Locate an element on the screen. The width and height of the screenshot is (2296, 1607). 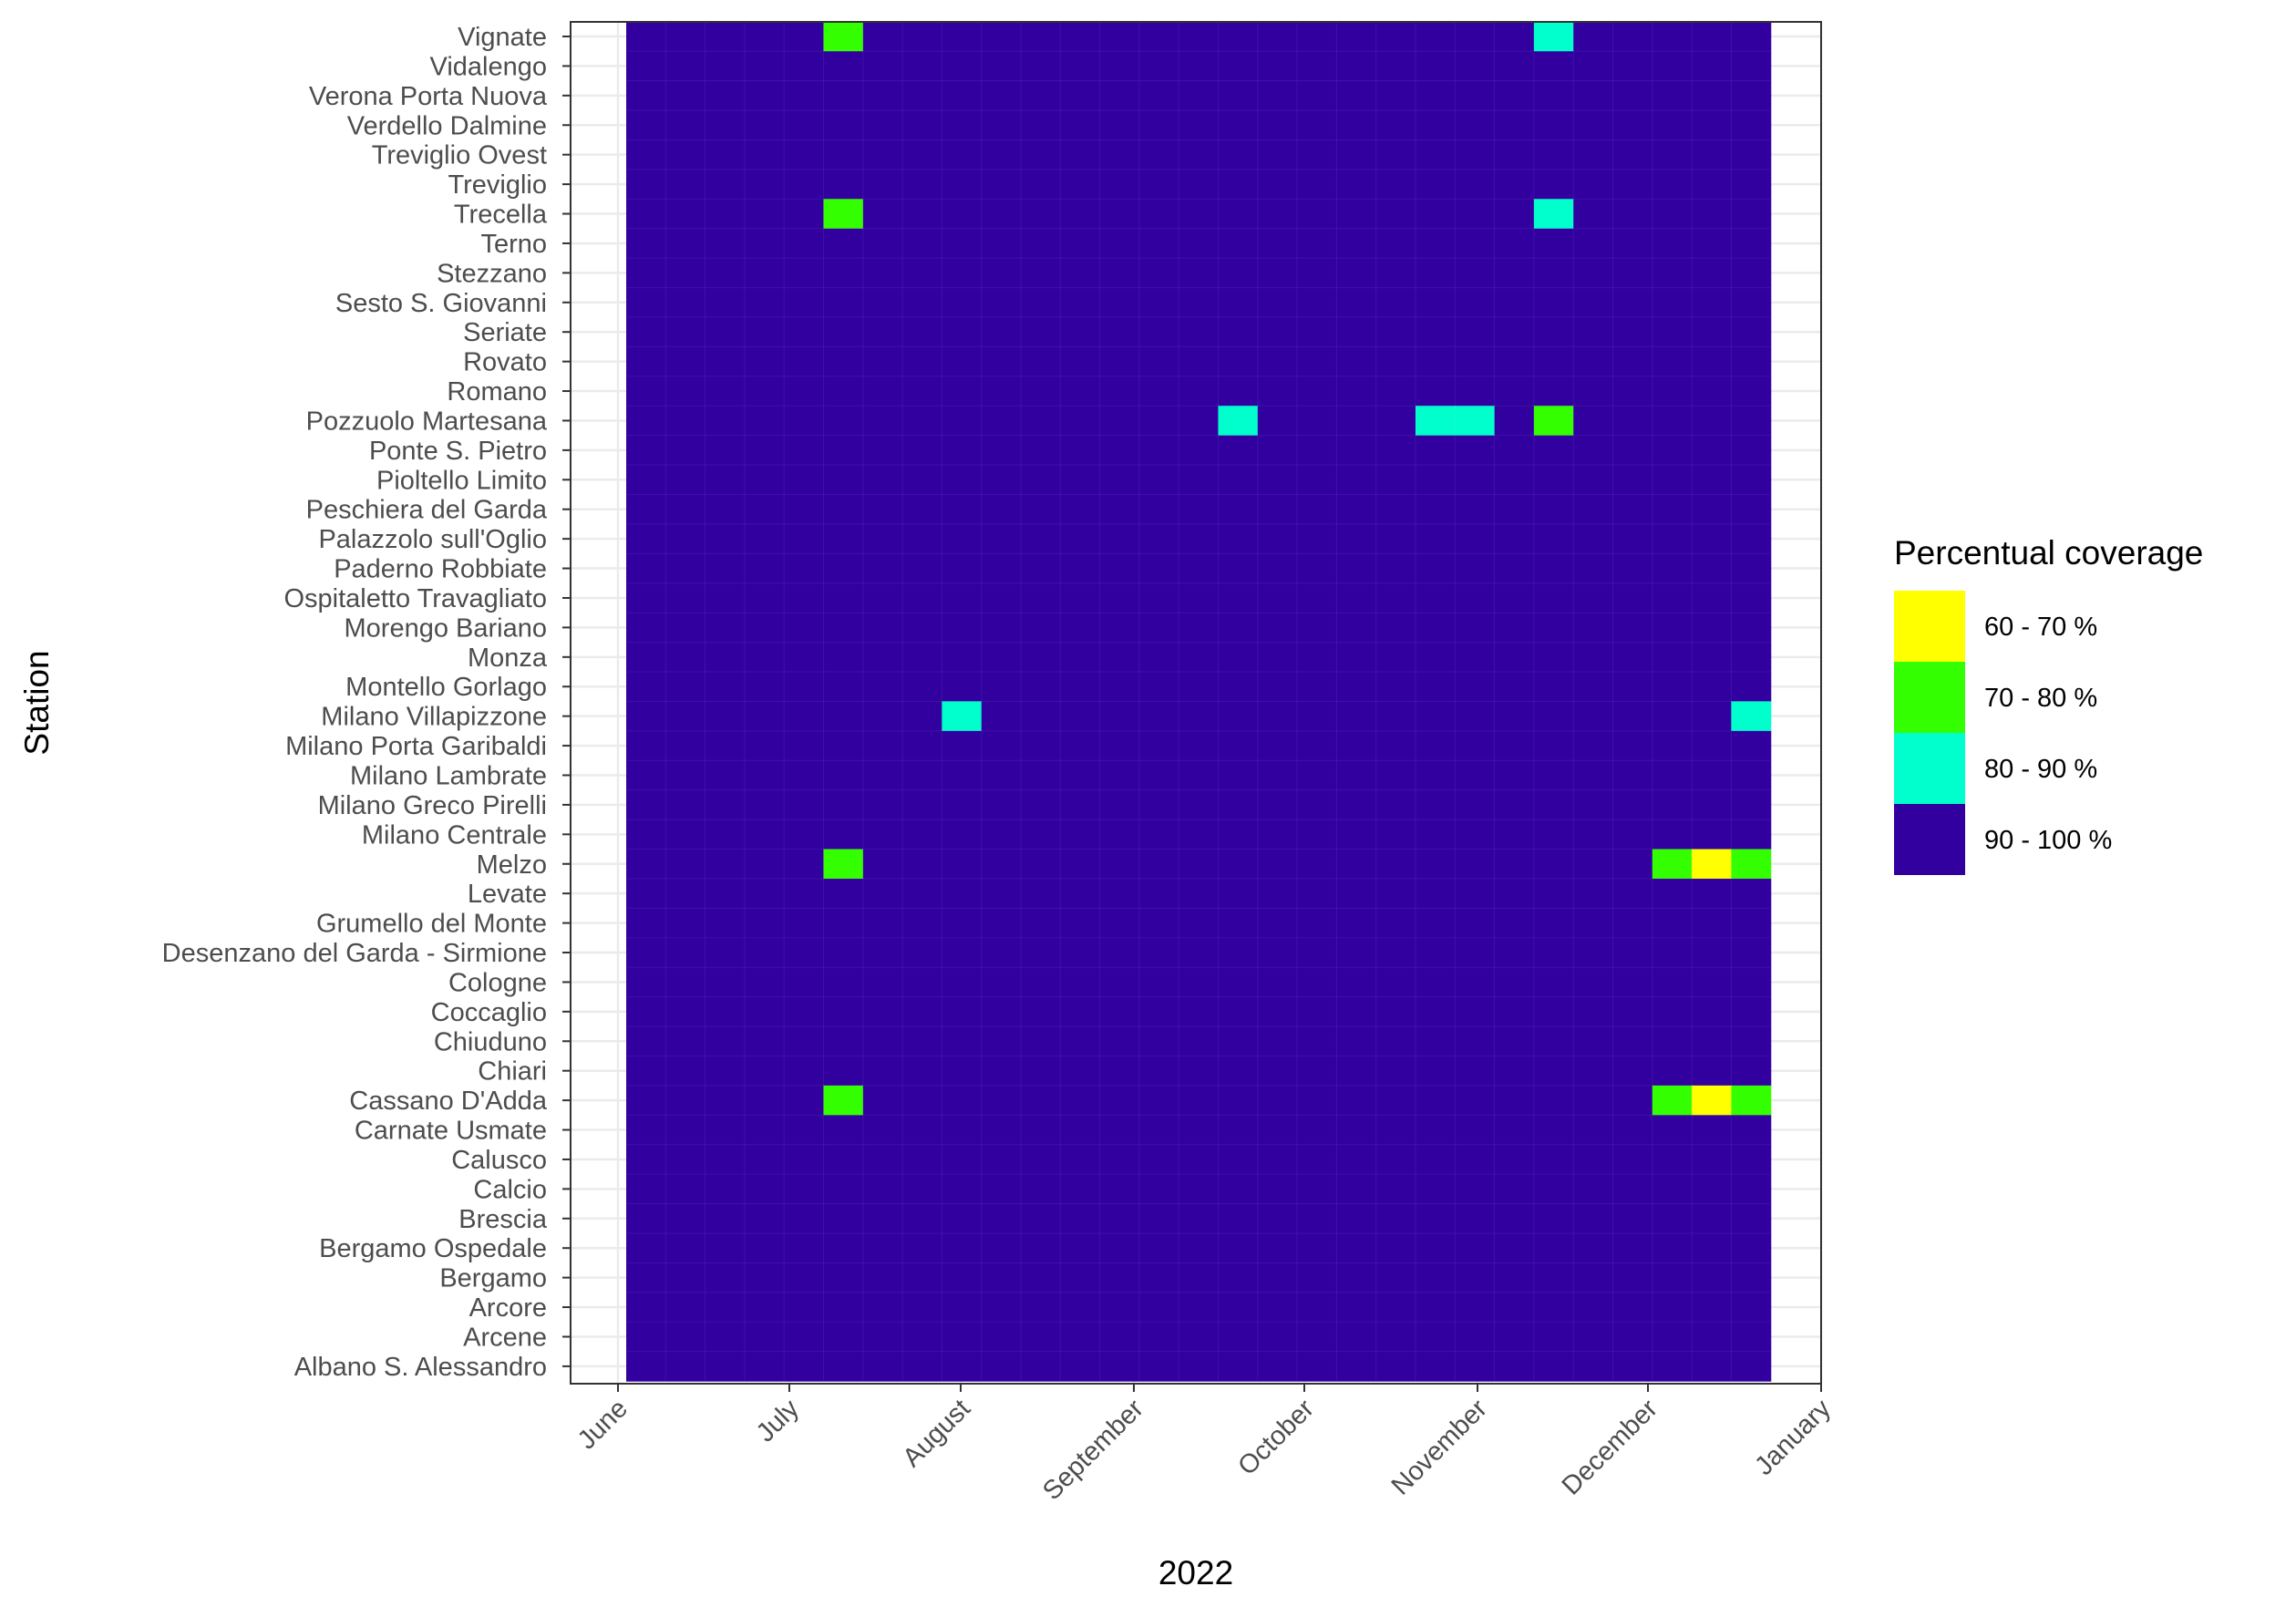
legend-key is located at coordinates (1929, 768).